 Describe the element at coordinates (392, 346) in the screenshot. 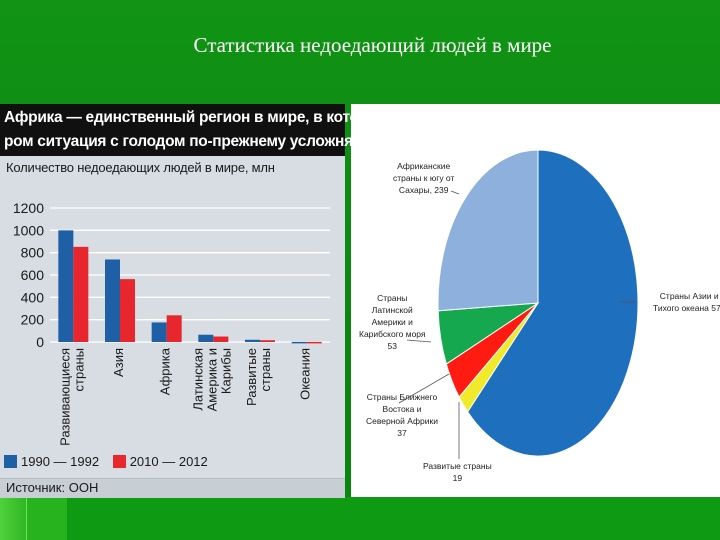

I see `pie-slice-label-line: 53` at that location.